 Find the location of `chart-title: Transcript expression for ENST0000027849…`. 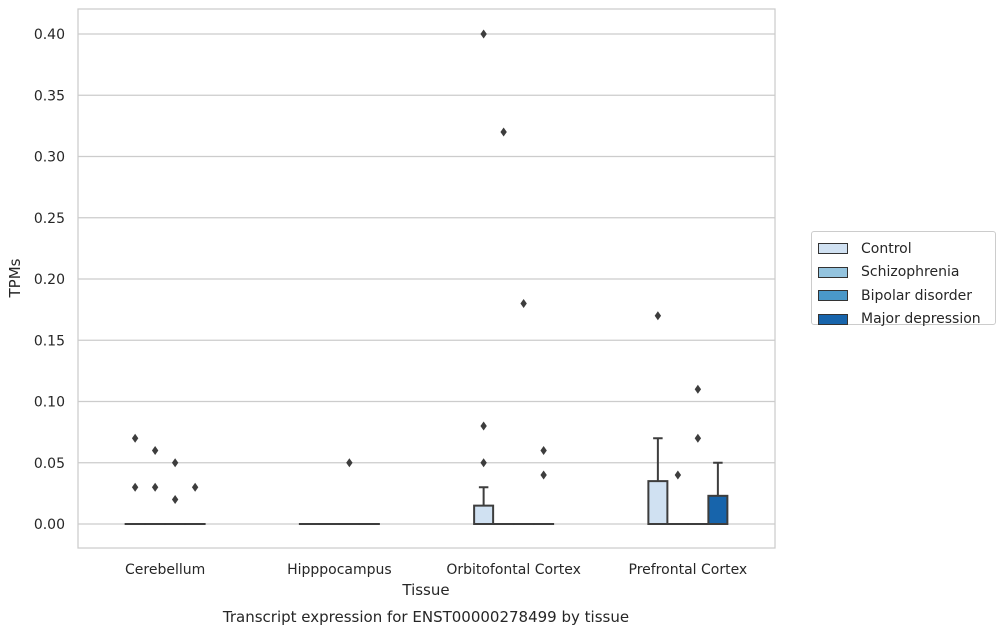

chart-title: Transcript expression for ENST0000027849… is located at coordinates (425, 617).